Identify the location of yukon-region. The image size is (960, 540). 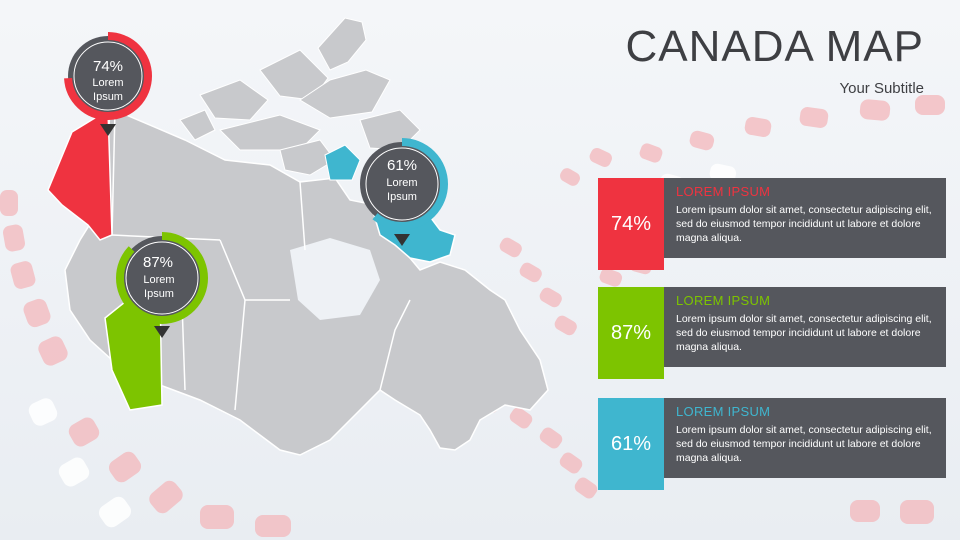
(80, 174).